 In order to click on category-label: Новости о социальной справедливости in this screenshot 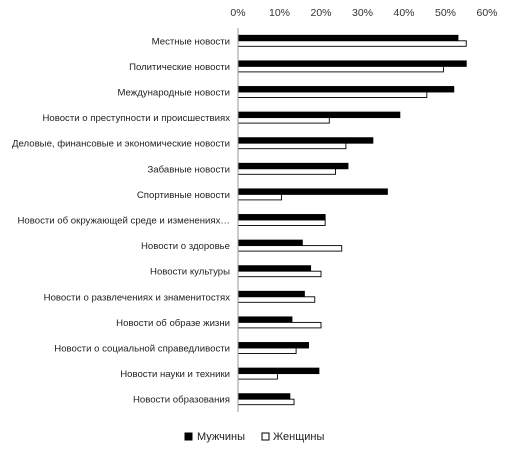, I will do `click(142, 349)`.